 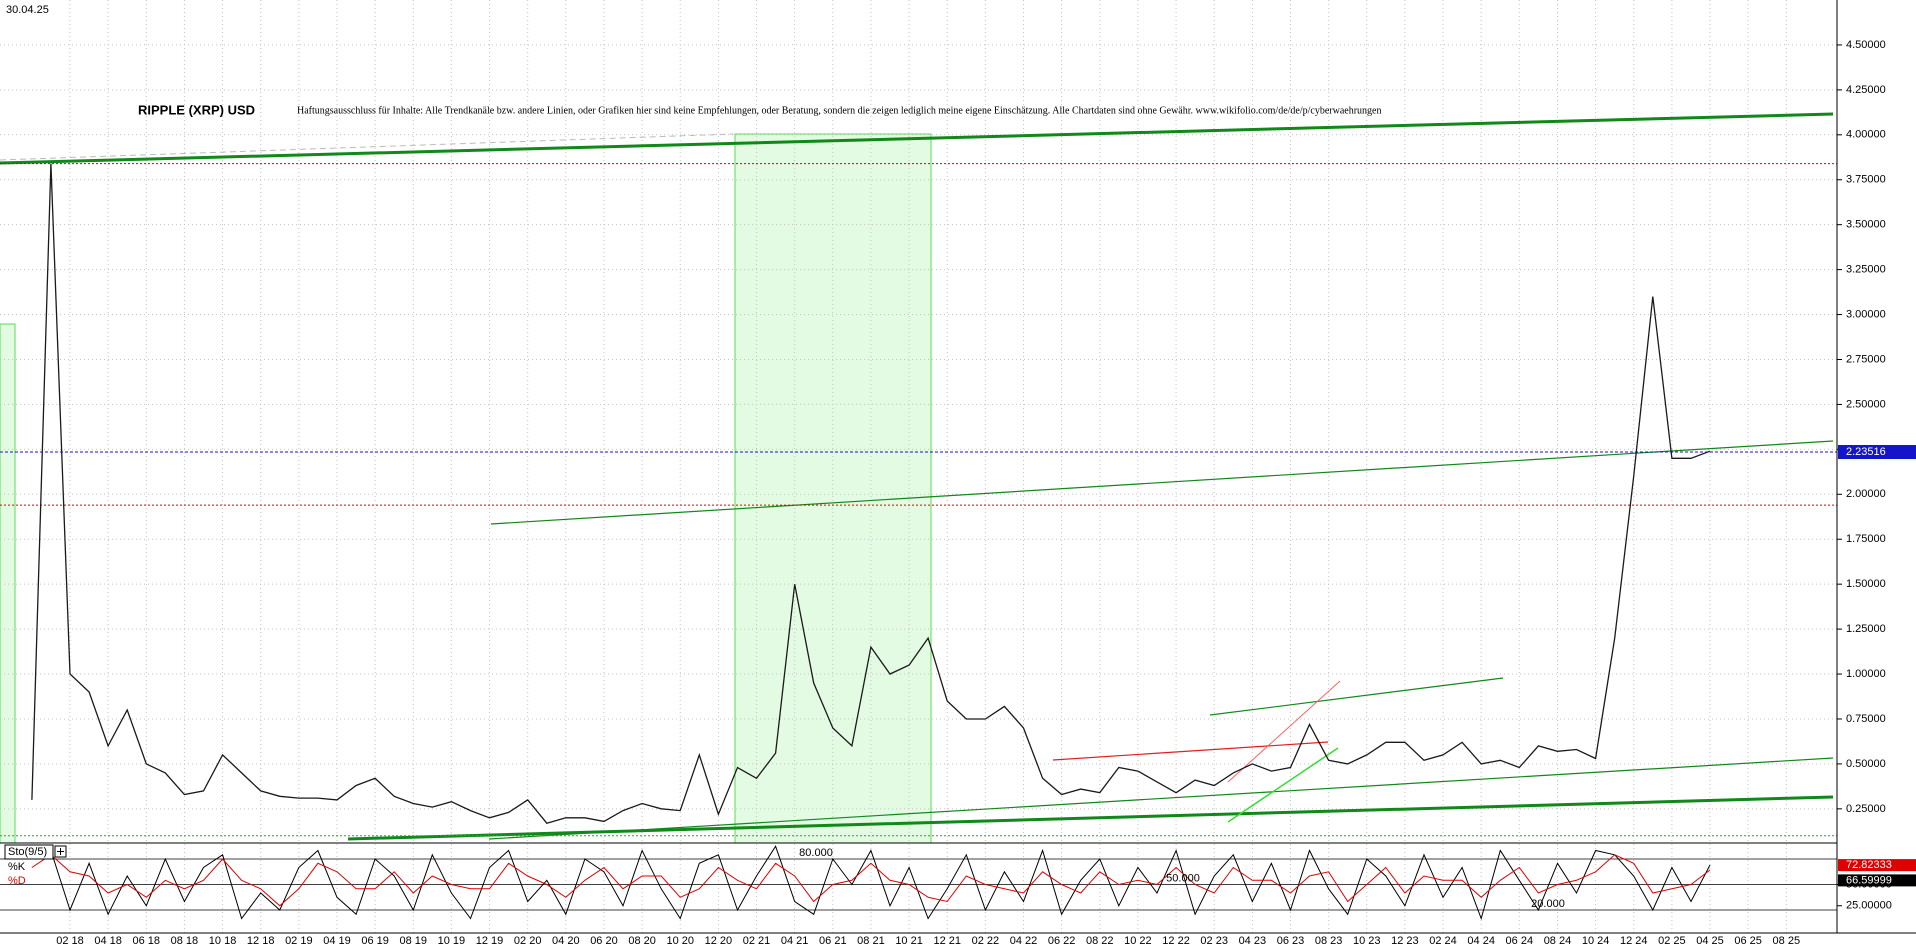 What do you see at coordinates (1866, 404) in the screenshot?
I see `y-tick-label: 2.50000` at bounding box center [1866, 404].